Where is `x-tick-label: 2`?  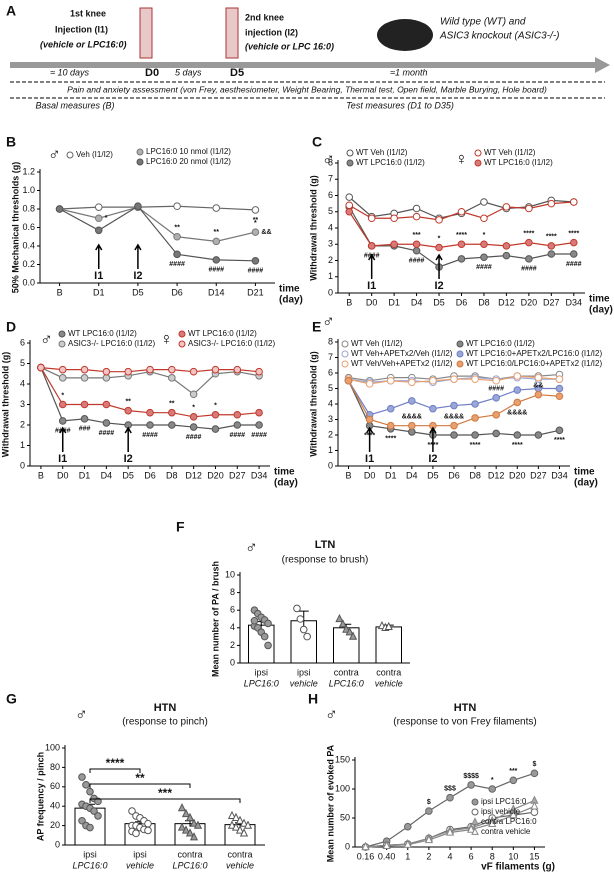
x-tick-label: 2 is located at coordinates (428, 856).